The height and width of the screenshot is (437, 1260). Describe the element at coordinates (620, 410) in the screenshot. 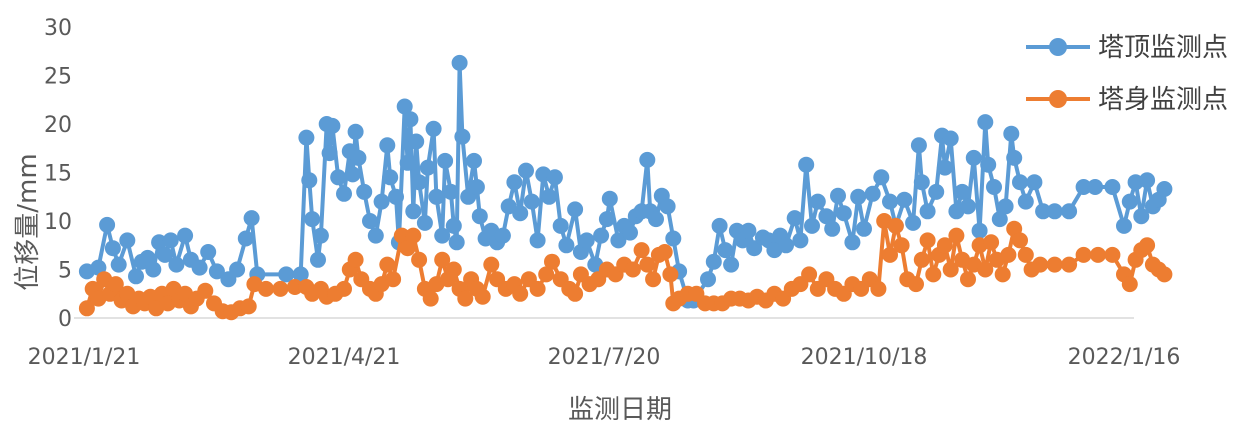

I see `x-axis-title: 监测日期` at that location.